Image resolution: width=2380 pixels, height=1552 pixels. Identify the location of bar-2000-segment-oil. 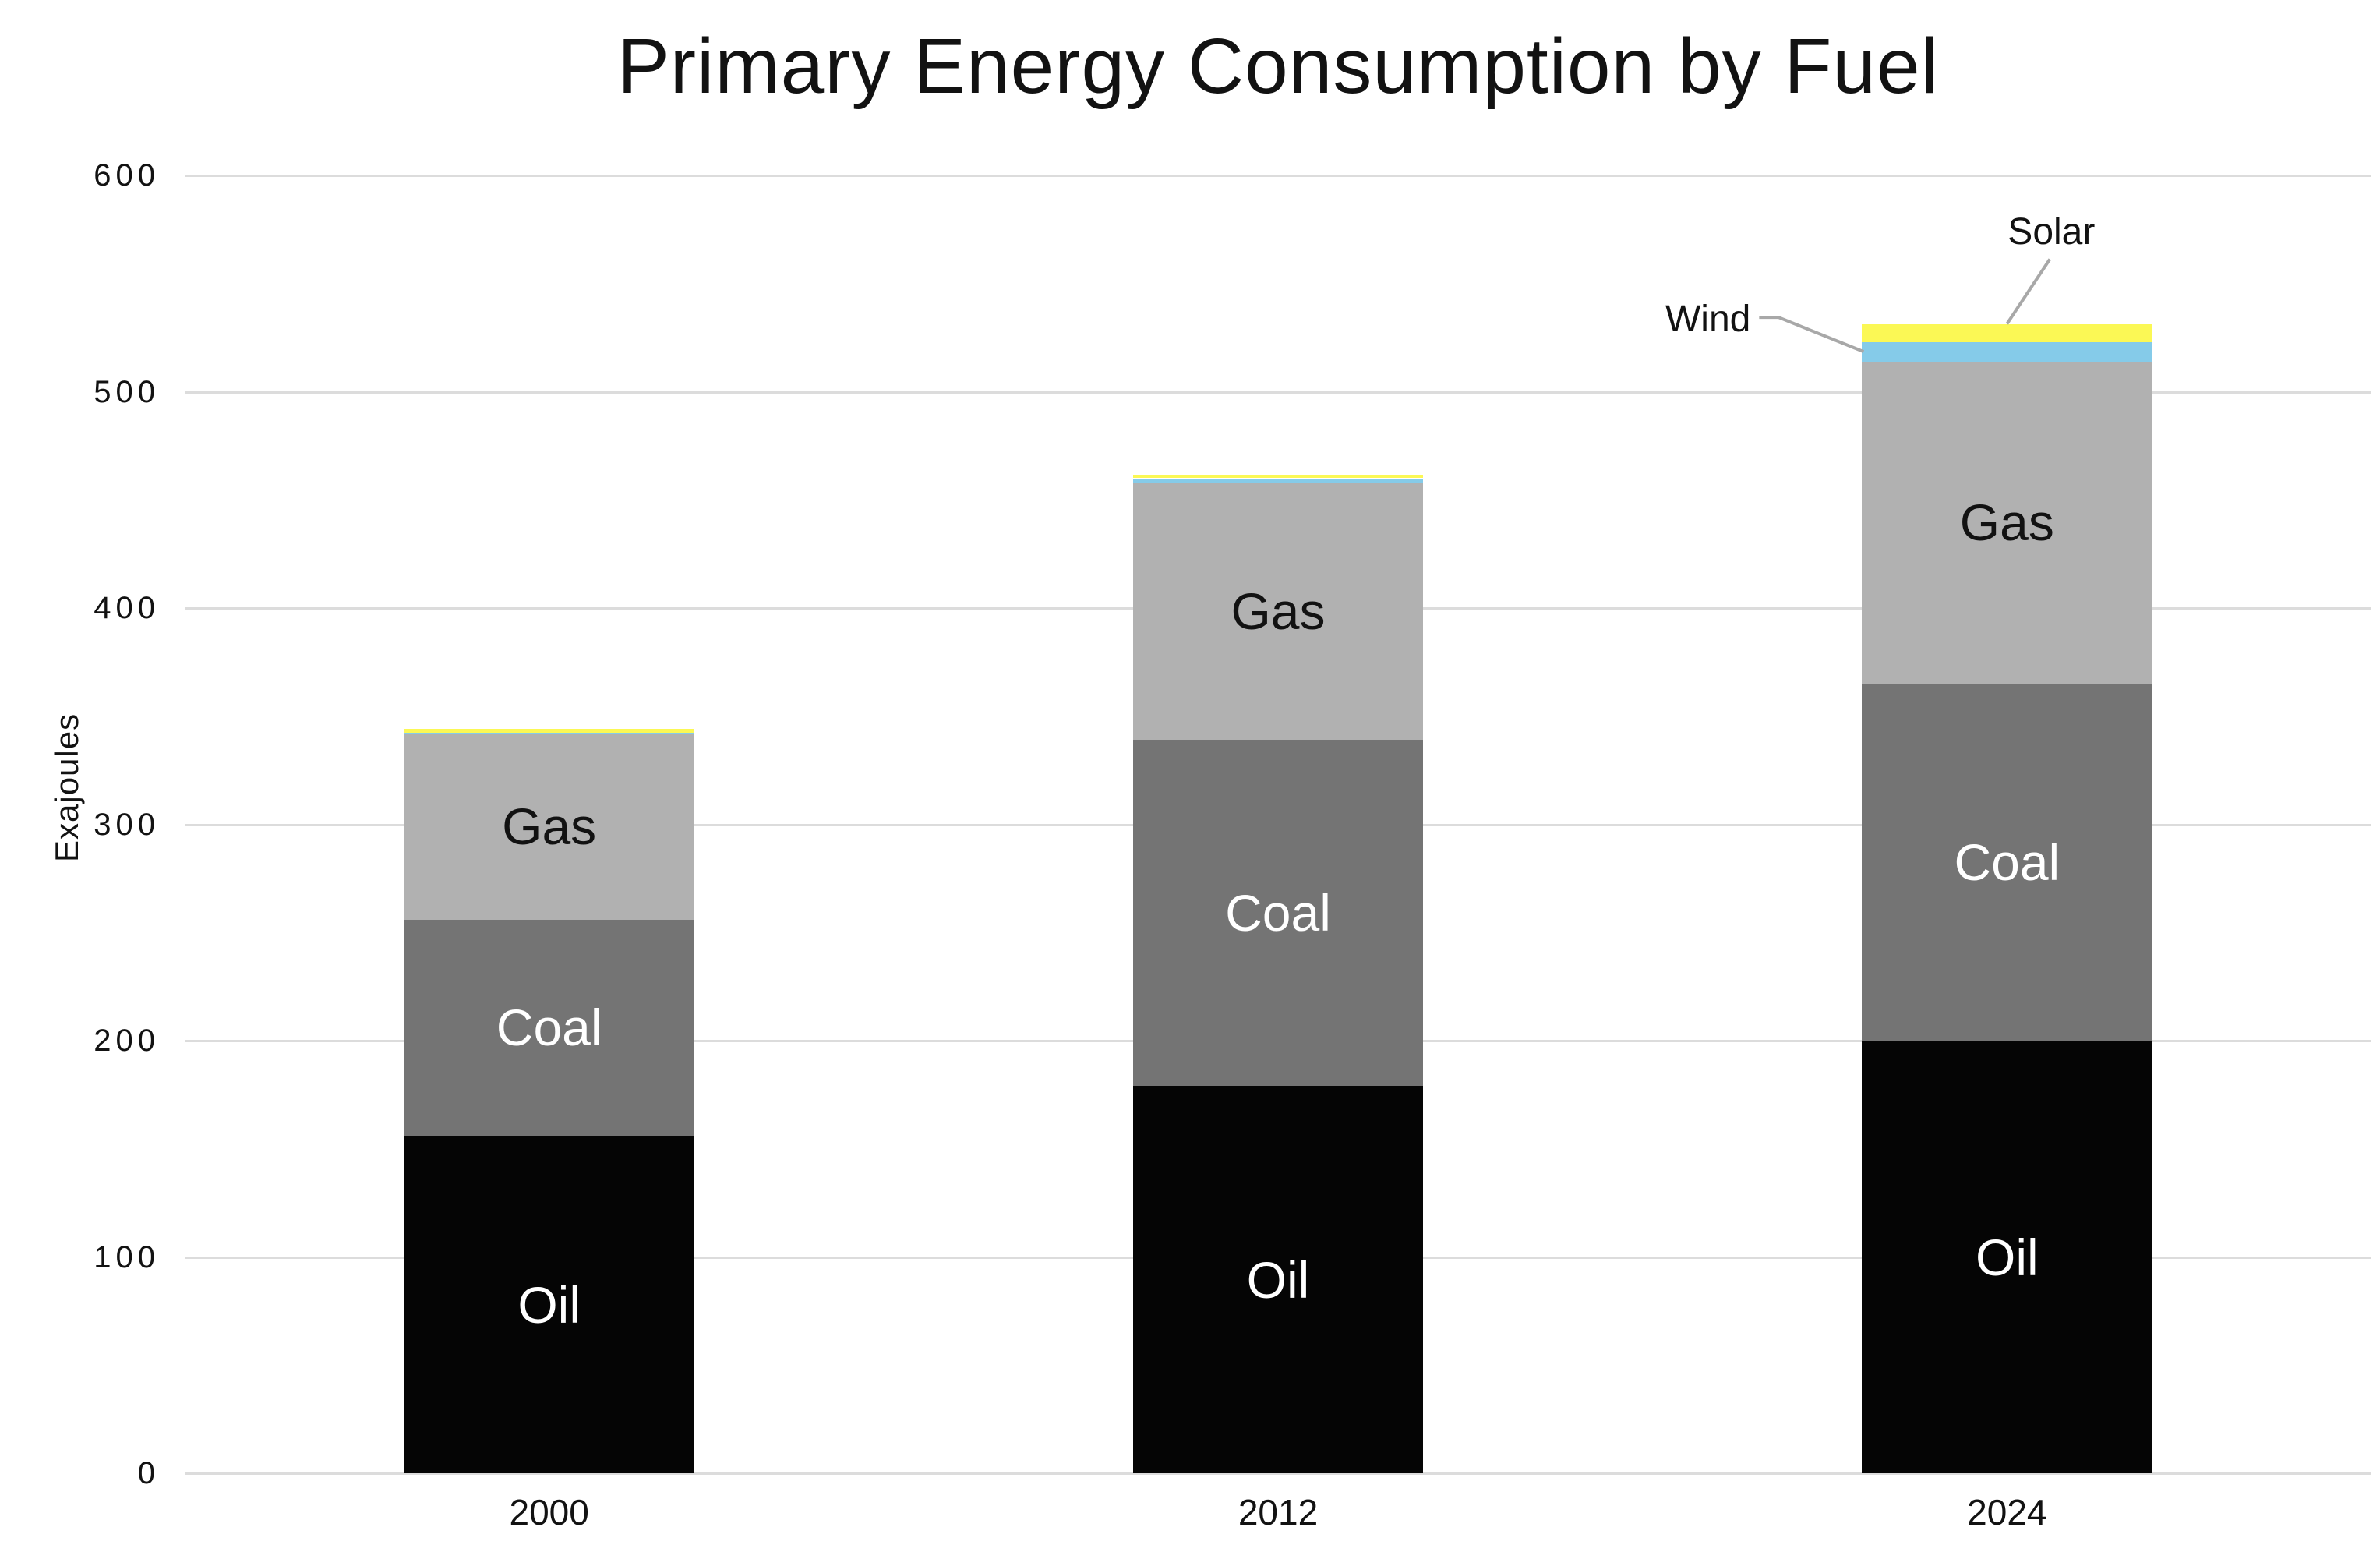
(549, 1305).